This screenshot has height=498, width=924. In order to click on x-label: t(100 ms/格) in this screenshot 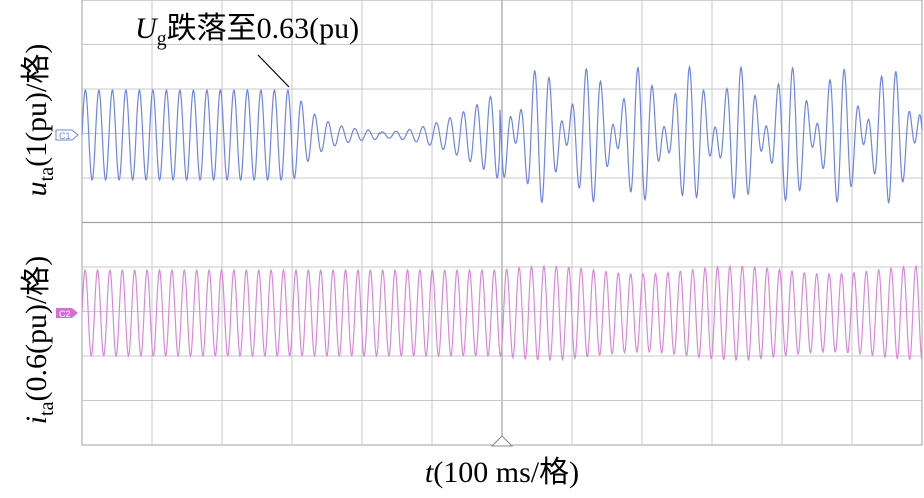, I will do `click(502, 472)`.